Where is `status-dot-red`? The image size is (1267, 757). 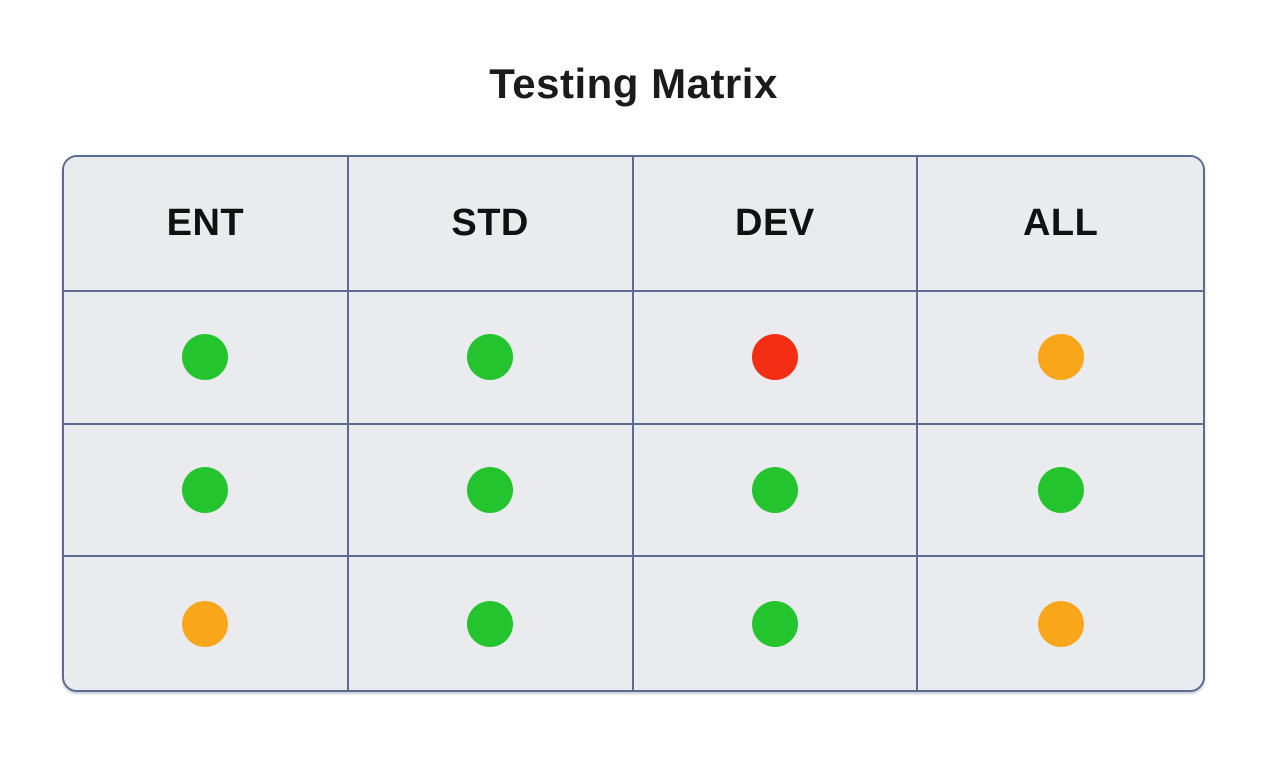
status-dot-red is located at coordinates (774, 357).